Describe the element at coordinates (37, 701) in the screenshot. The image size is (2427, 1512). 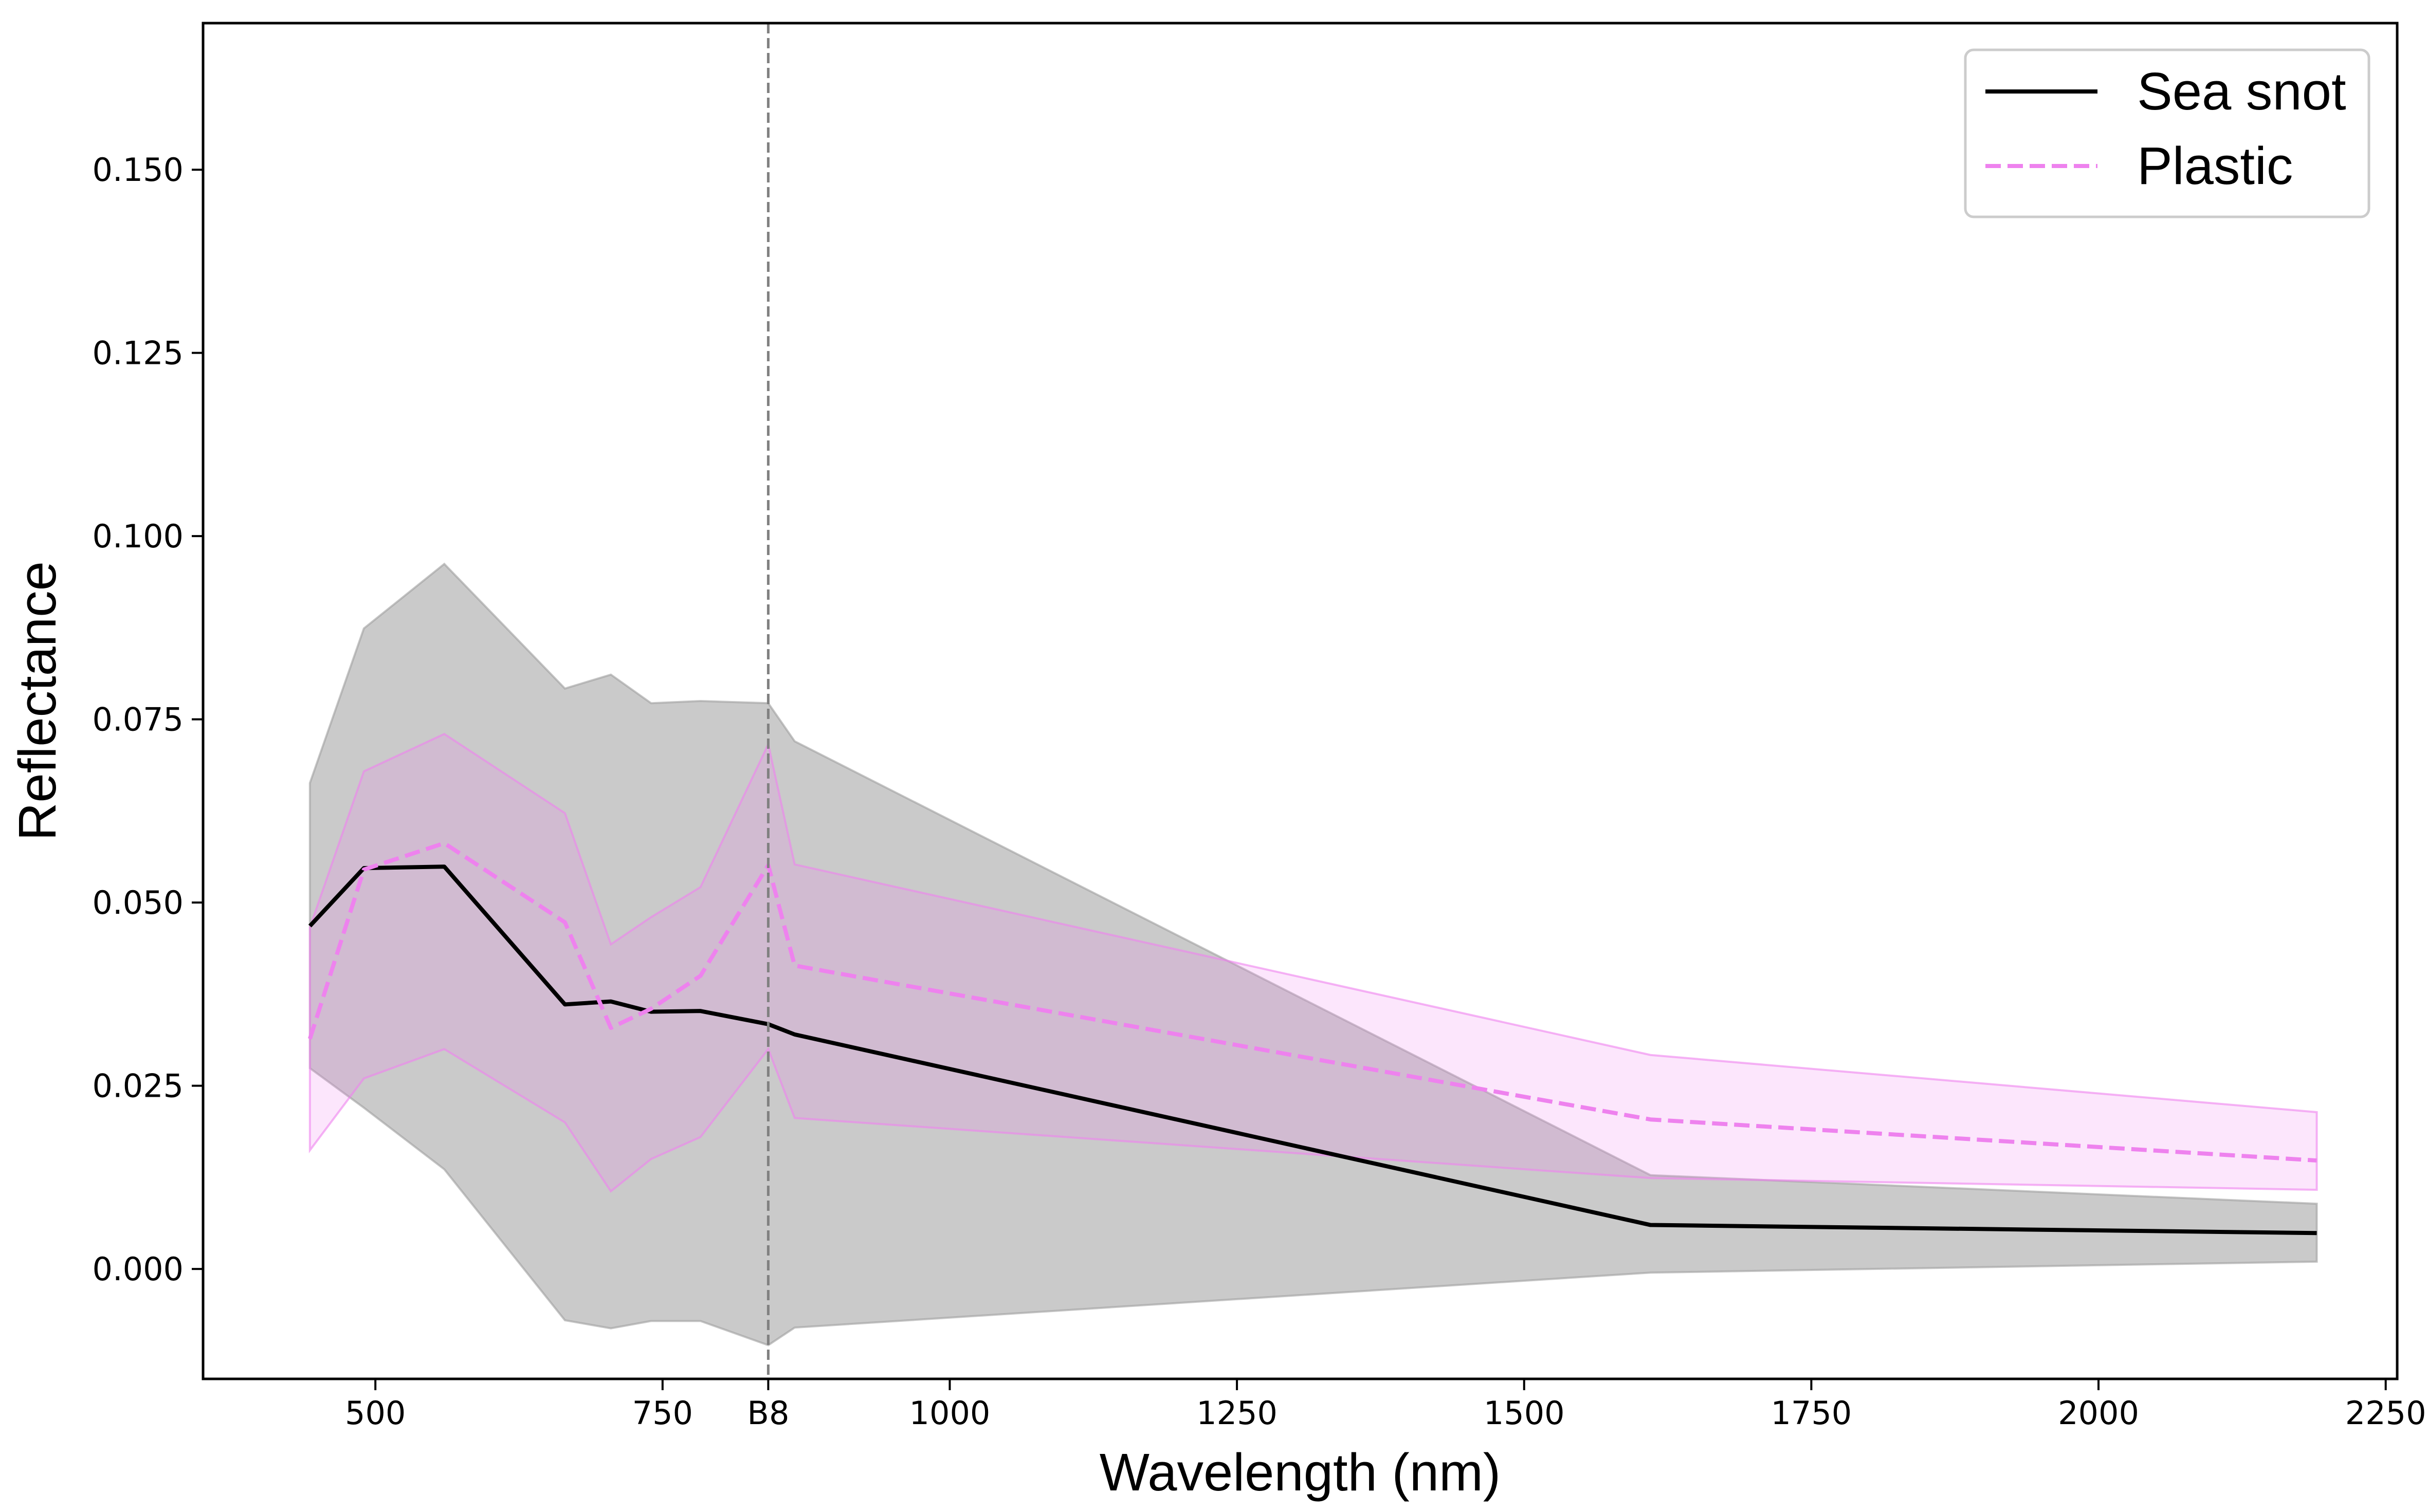
I see `y-axis-title: Reflectance` at that location.